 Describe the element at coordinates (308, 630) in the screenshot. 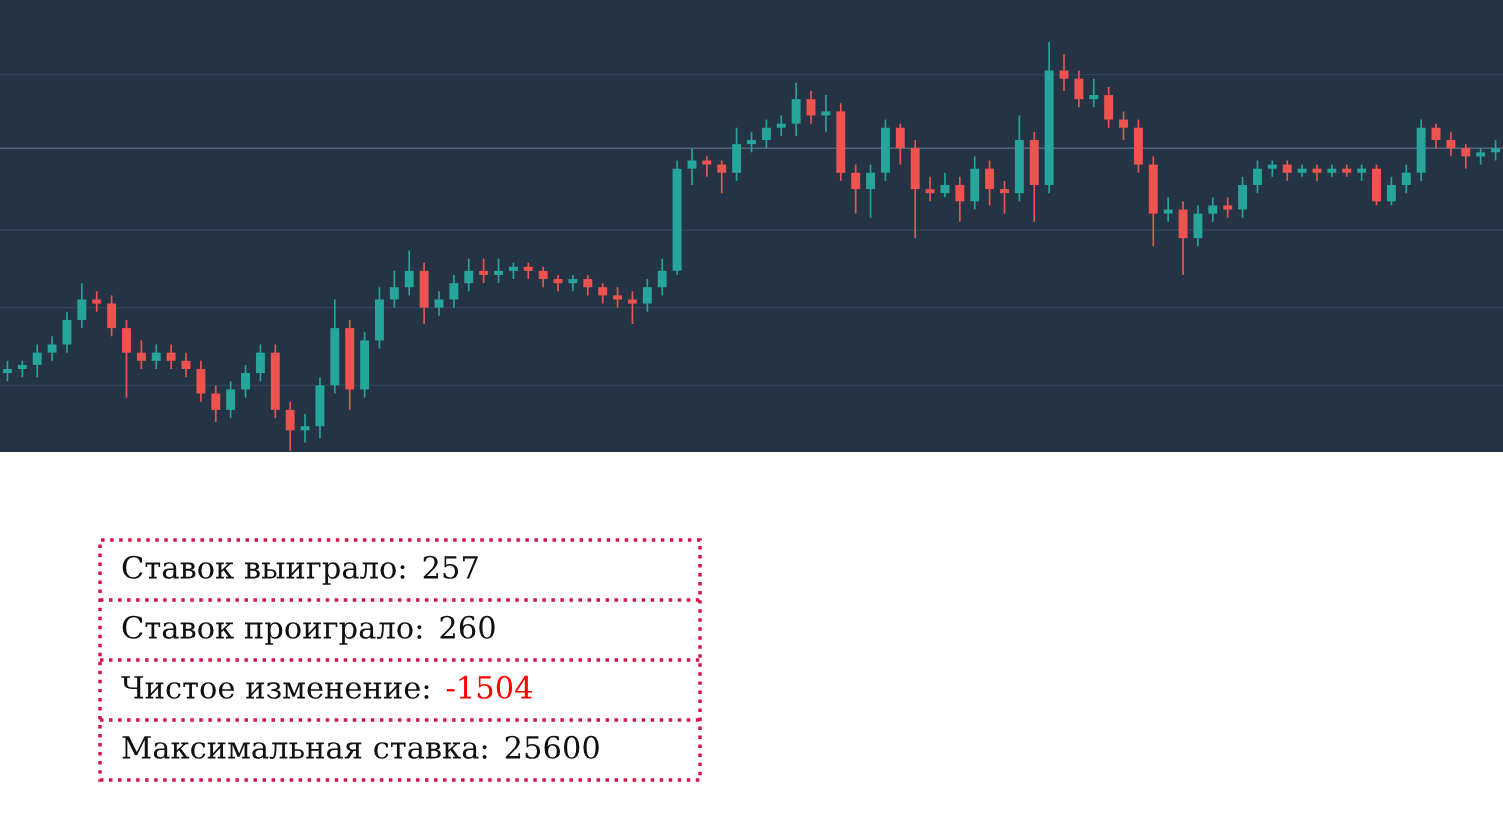

I see `text: Ставок проиграло: 260` at that location.